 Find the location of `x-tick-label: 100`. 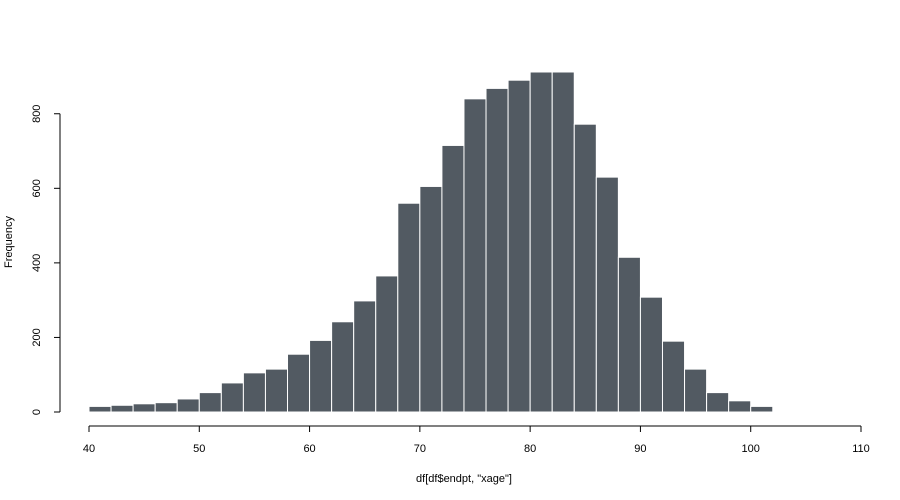

x-tick-label: 100 is located at coordinates (751, 449).